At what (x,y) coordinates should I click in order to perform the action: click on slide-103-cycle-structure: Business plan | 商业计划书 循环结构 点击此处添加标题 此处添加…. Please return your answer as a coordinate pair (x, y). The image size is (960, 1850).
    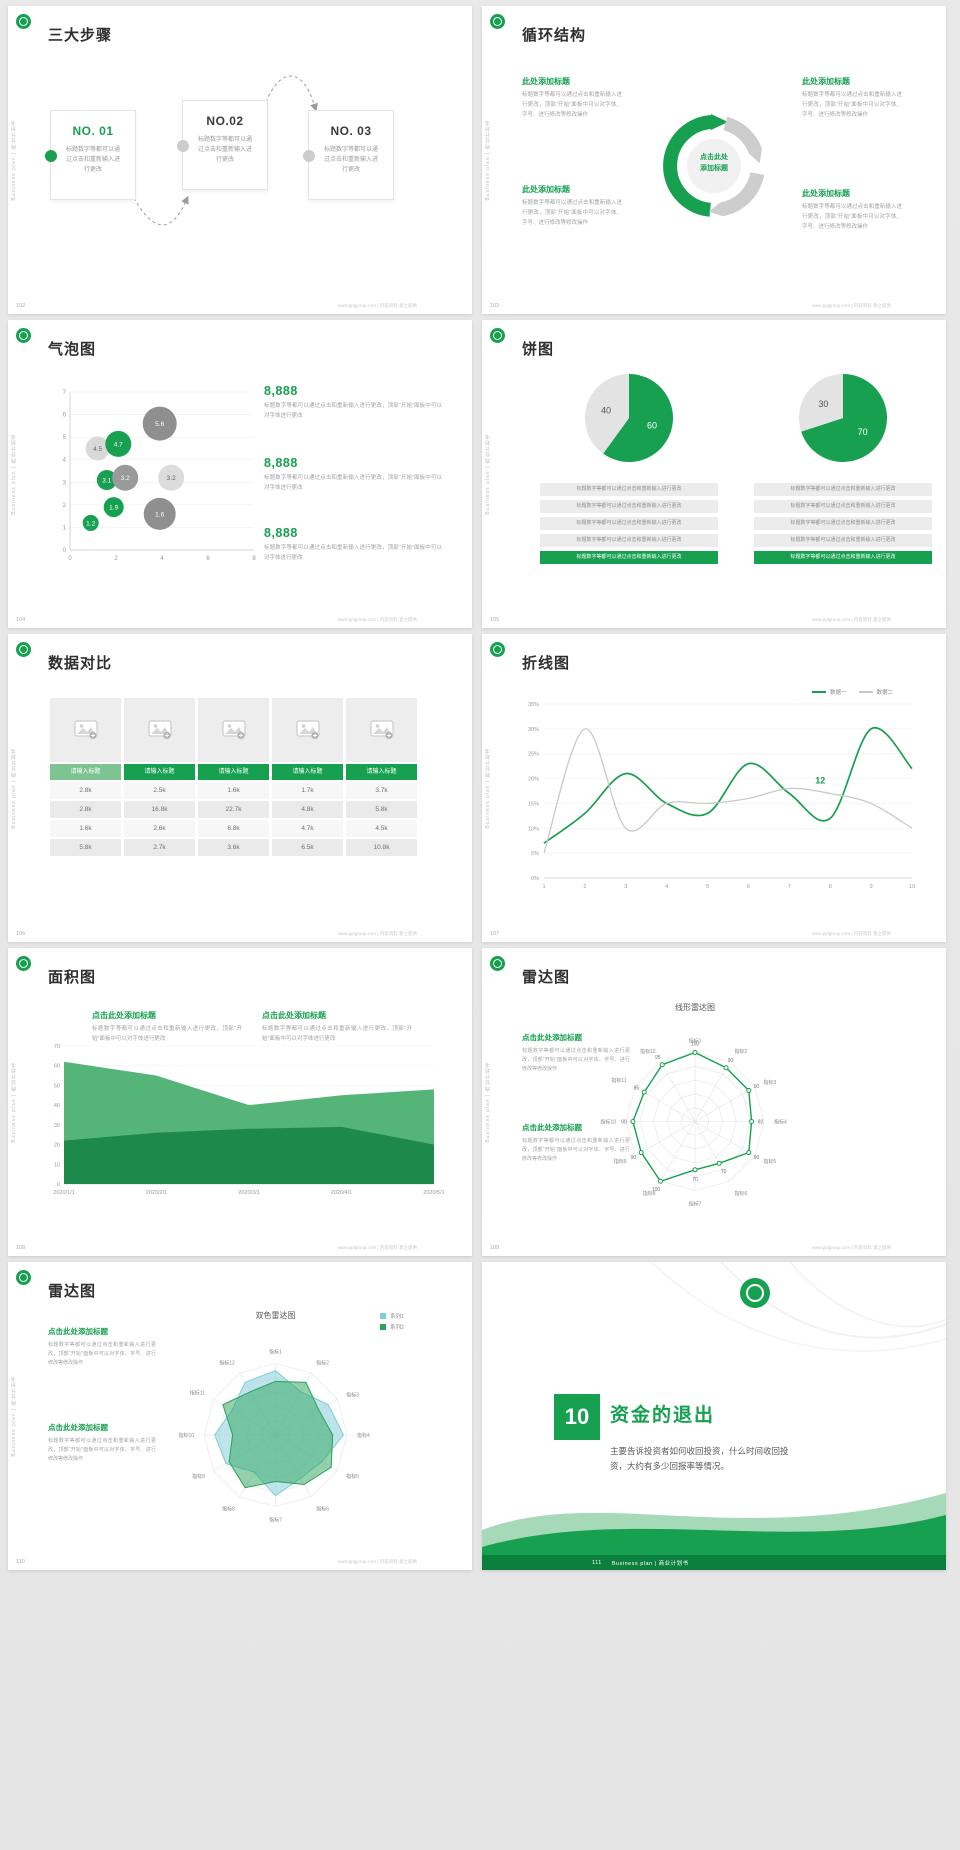
    Looking at the image, I should click on (714, 160).